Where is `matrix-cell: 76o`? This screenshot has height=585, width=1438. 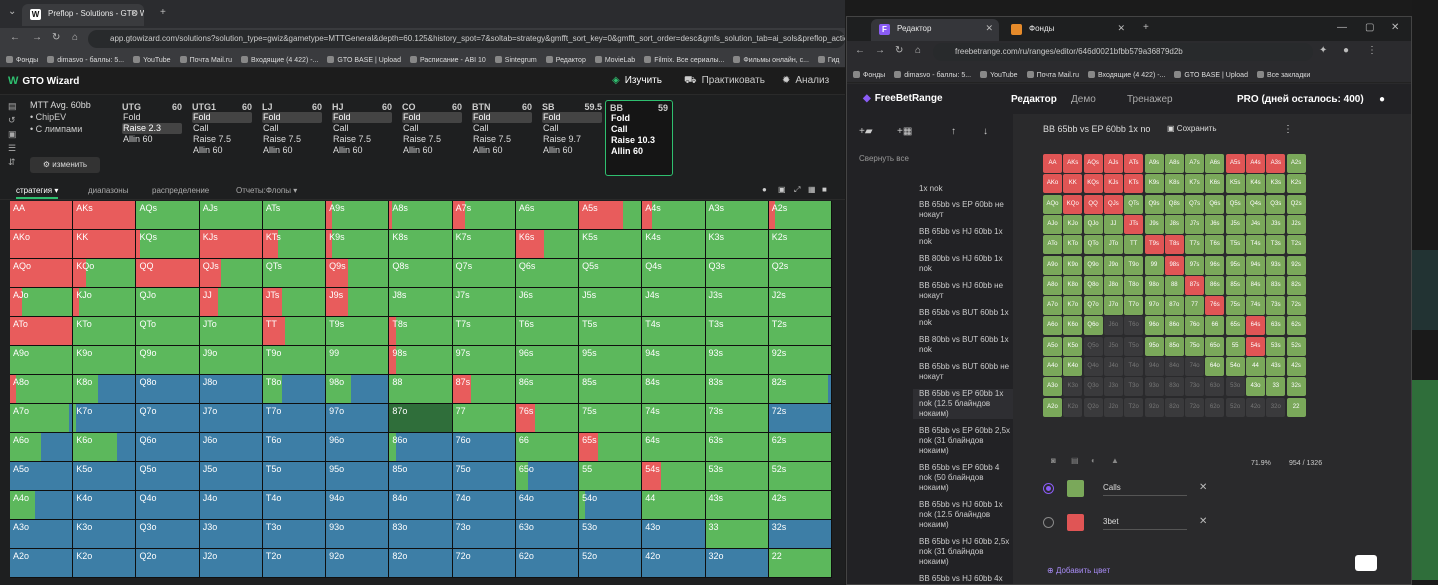 matrix-cell: 76o is located at coordinates (1195, 326).